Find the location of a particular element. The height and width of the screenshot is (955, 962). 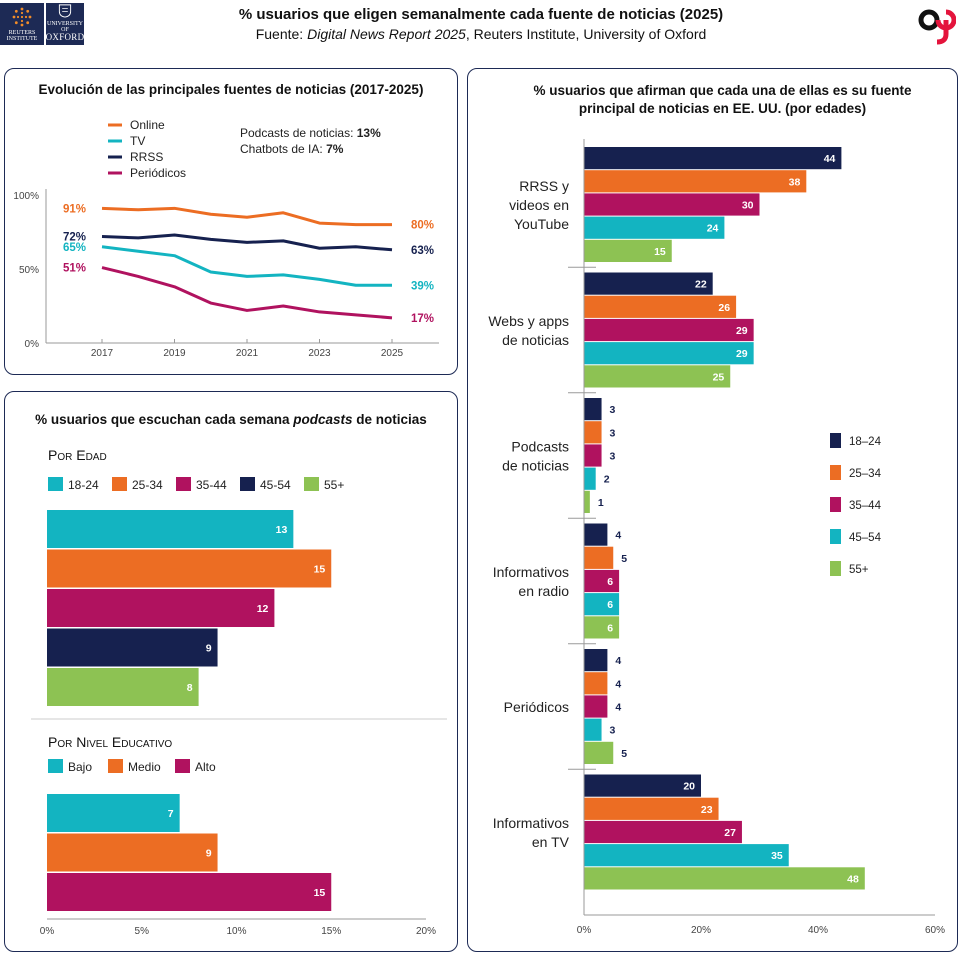

main-bar-label: 2 is located at coordinates (607, 480).